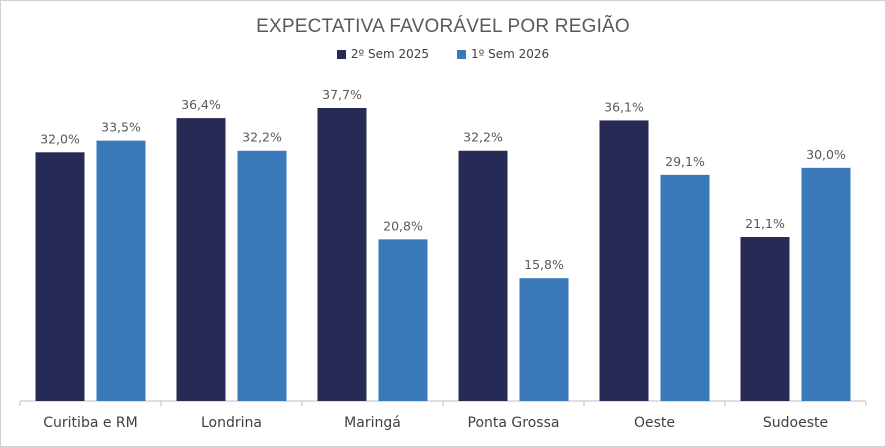  What do you see at coordinates (483, 137) in the screenshot?
I see `data-label-series-1: 32,2%` at bounding box center [483, 137].